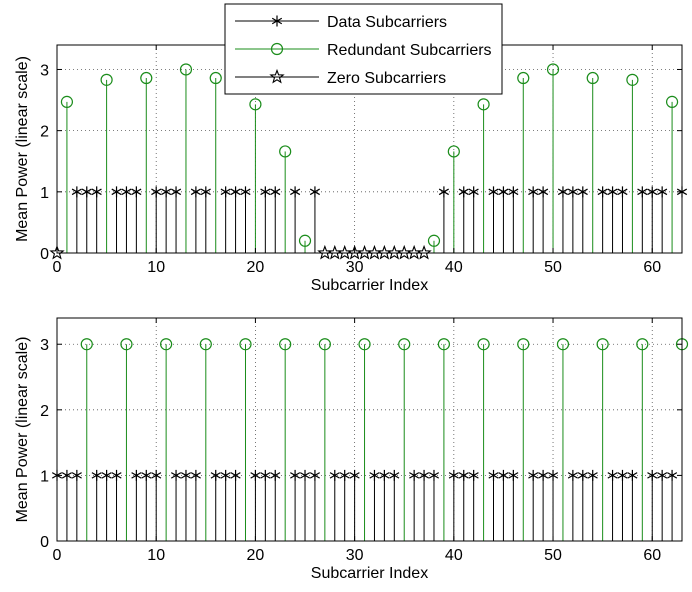 Image resolution: width=692 pixels, height=592 pixels. Describe the element at coordinates (277, 49) in the screenshot. I see `legend-marker-circle` at that location.